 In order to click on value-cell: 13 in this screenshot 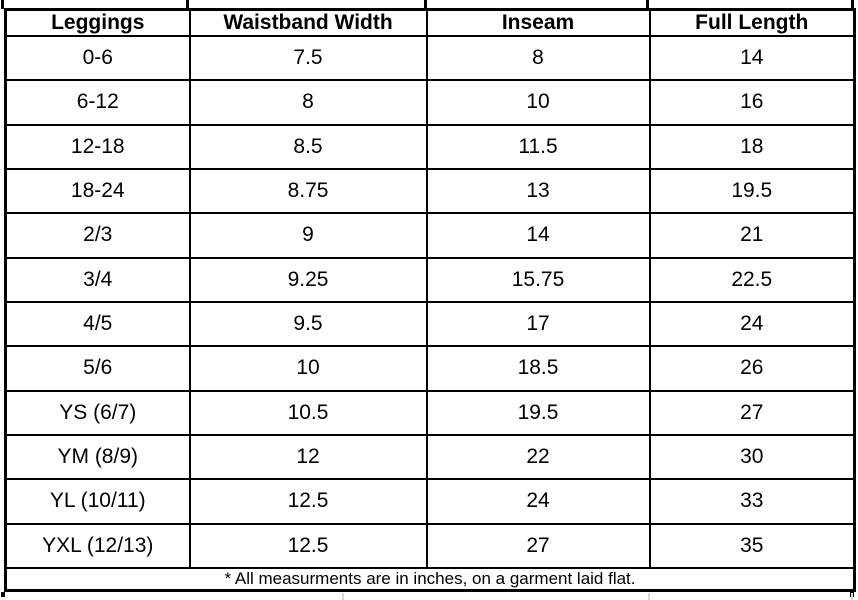, I will do `click(538, 191)`.